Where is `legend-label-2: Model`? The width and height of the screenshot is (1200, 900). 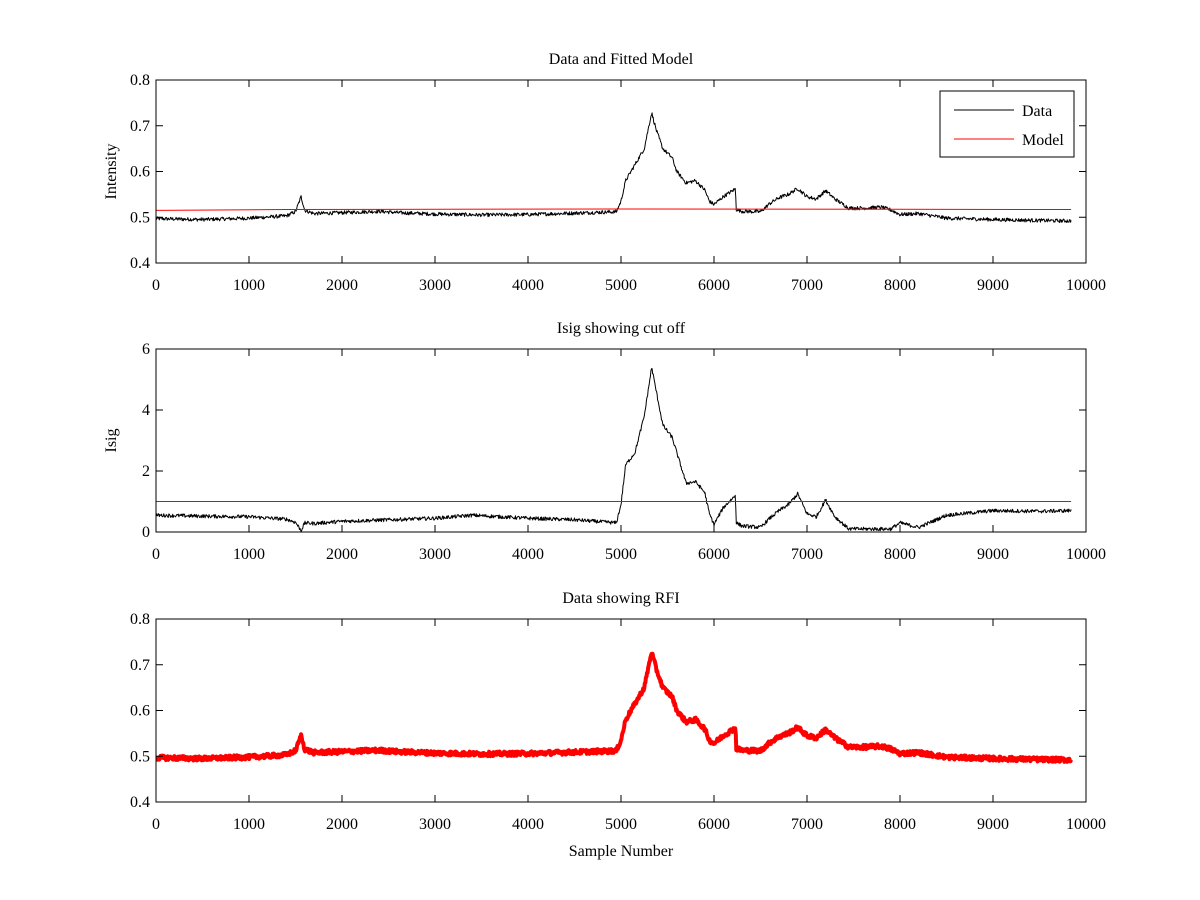
legend-label-2: Model is located at coordinates (1043, 140).